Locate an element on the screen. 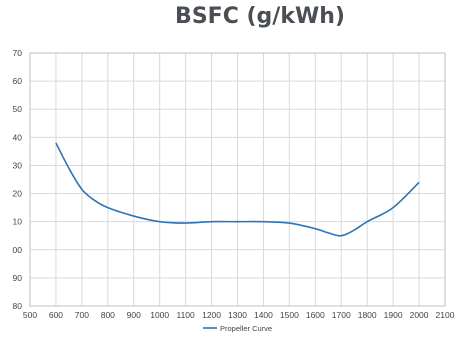 The image size is (470, 338). y-tick-label: 30 is located at coordinates (18, 165).